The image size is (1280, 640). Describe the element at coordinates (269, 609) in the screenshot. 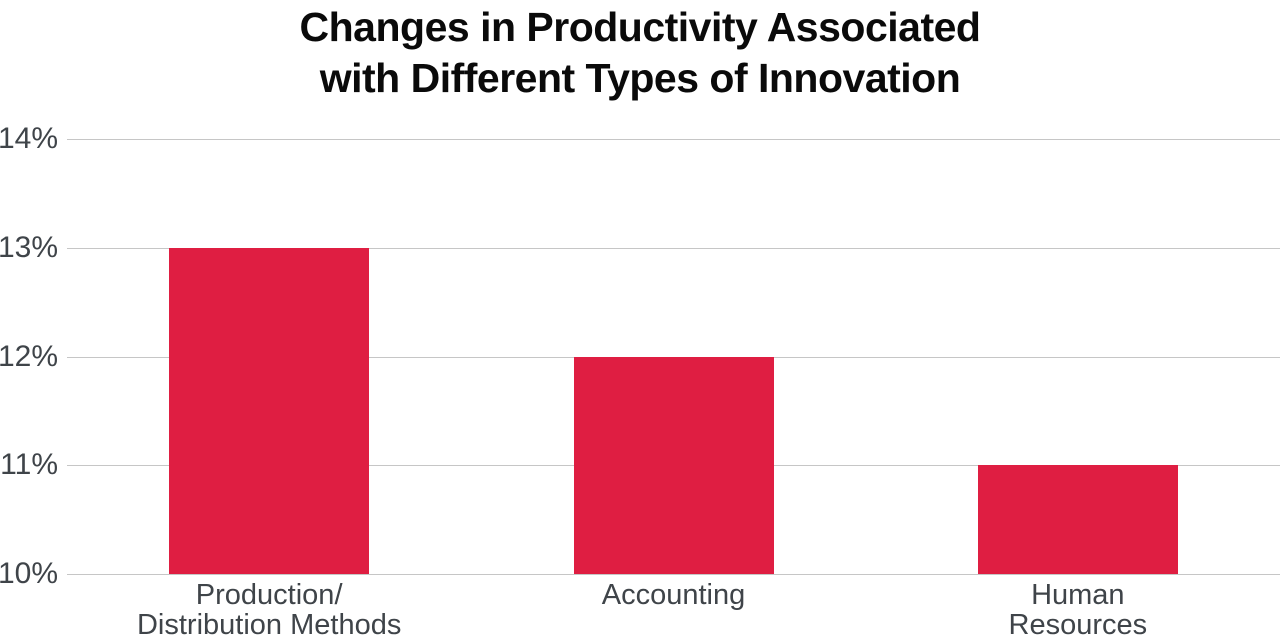

I see `x-axis-category-label: Production/ Distribution Methods` at that location.